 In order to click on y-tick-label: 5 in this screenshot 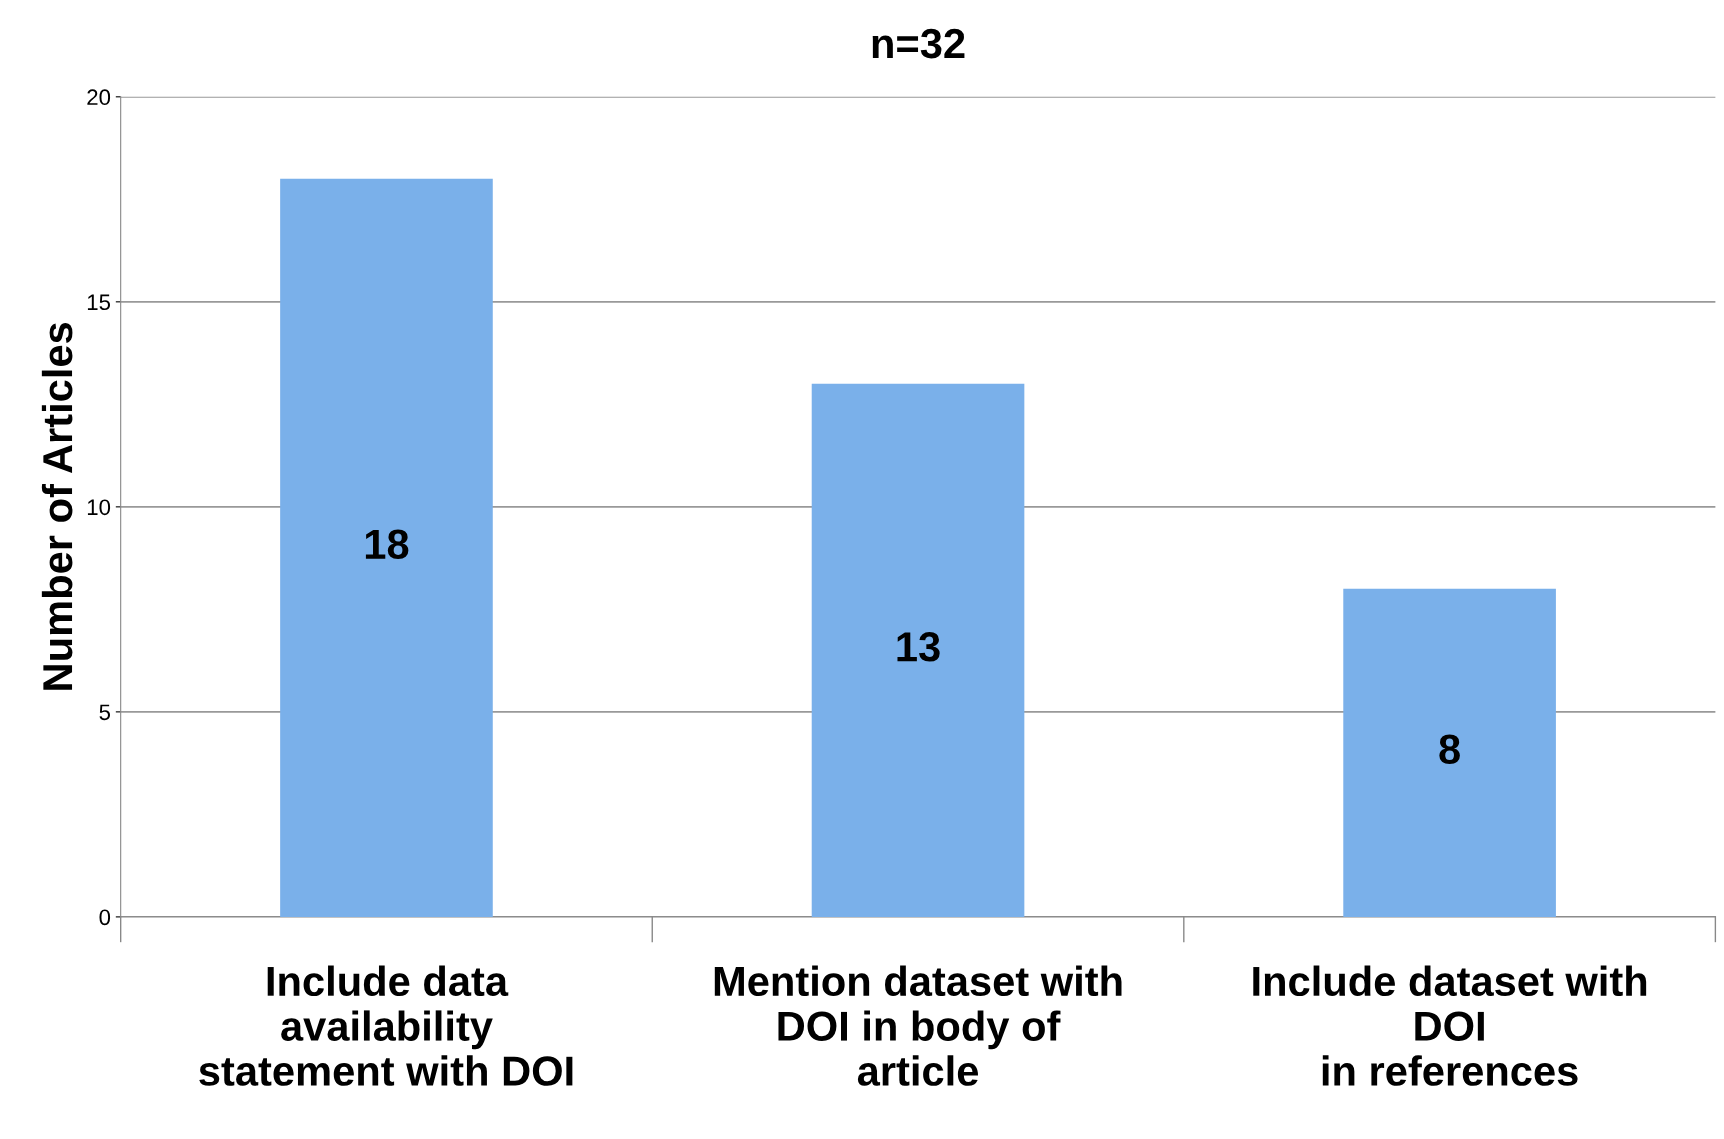, I will do `click(105, 712)`.